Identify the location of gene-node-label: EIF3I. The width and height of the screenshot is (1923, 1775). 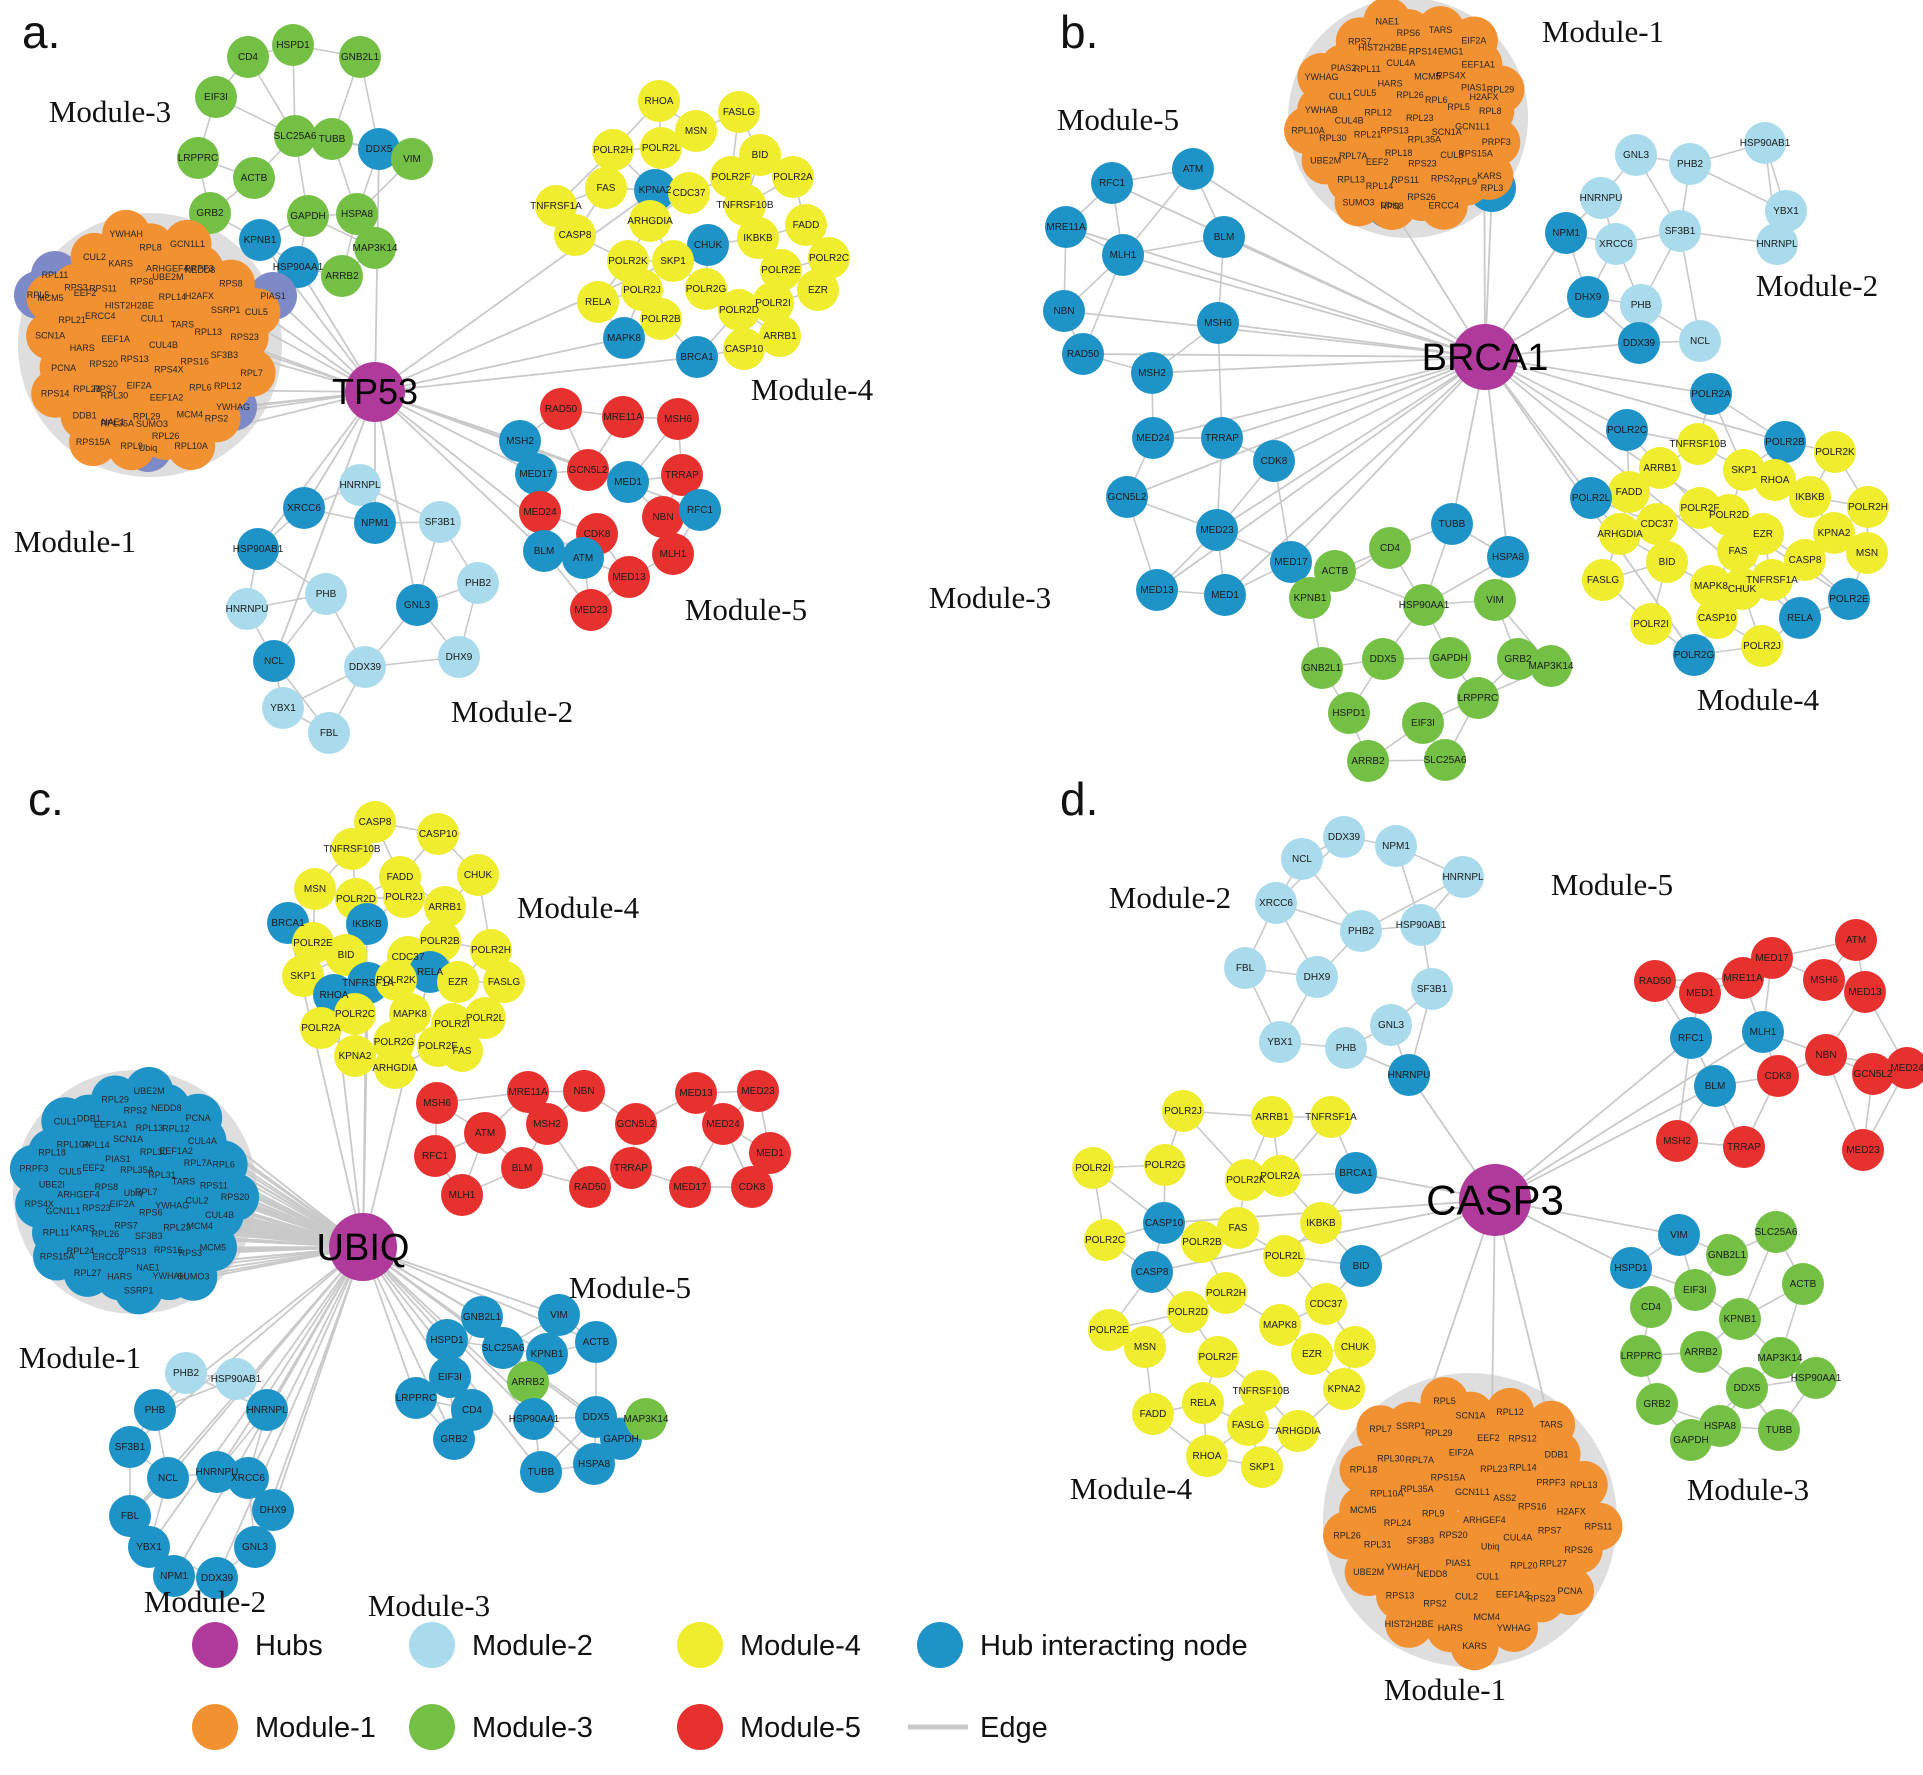
(216, 97).